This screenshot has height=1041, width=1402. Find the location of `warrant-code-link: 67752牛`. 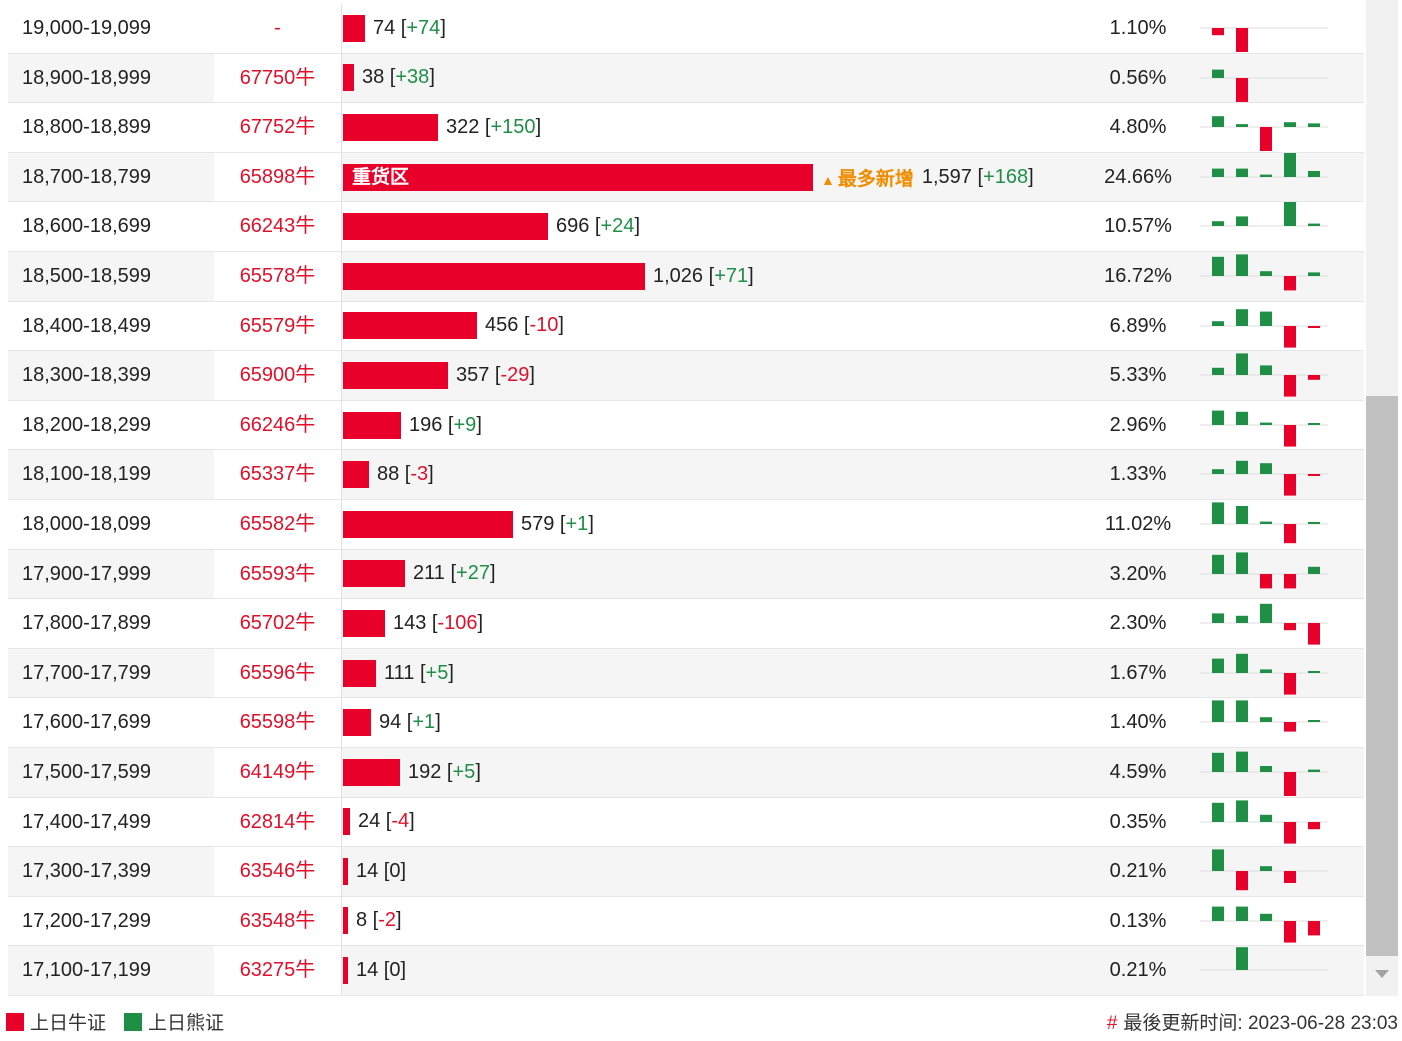

warrant-code-link: 67752牛 is located at coordinates (277, 127).